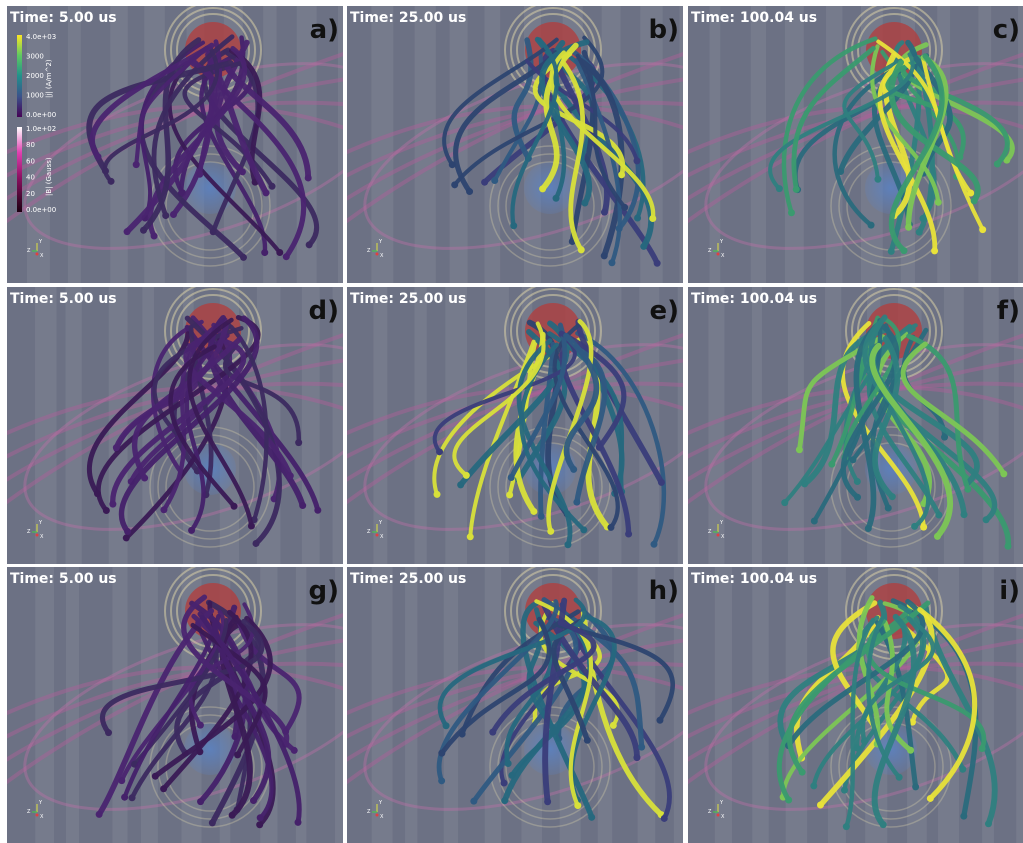 This screenshot has height=843, width=1023. Describe the element at coordinates (1008, 311) in the screenshot. I see `panel-label: f)` at that location.